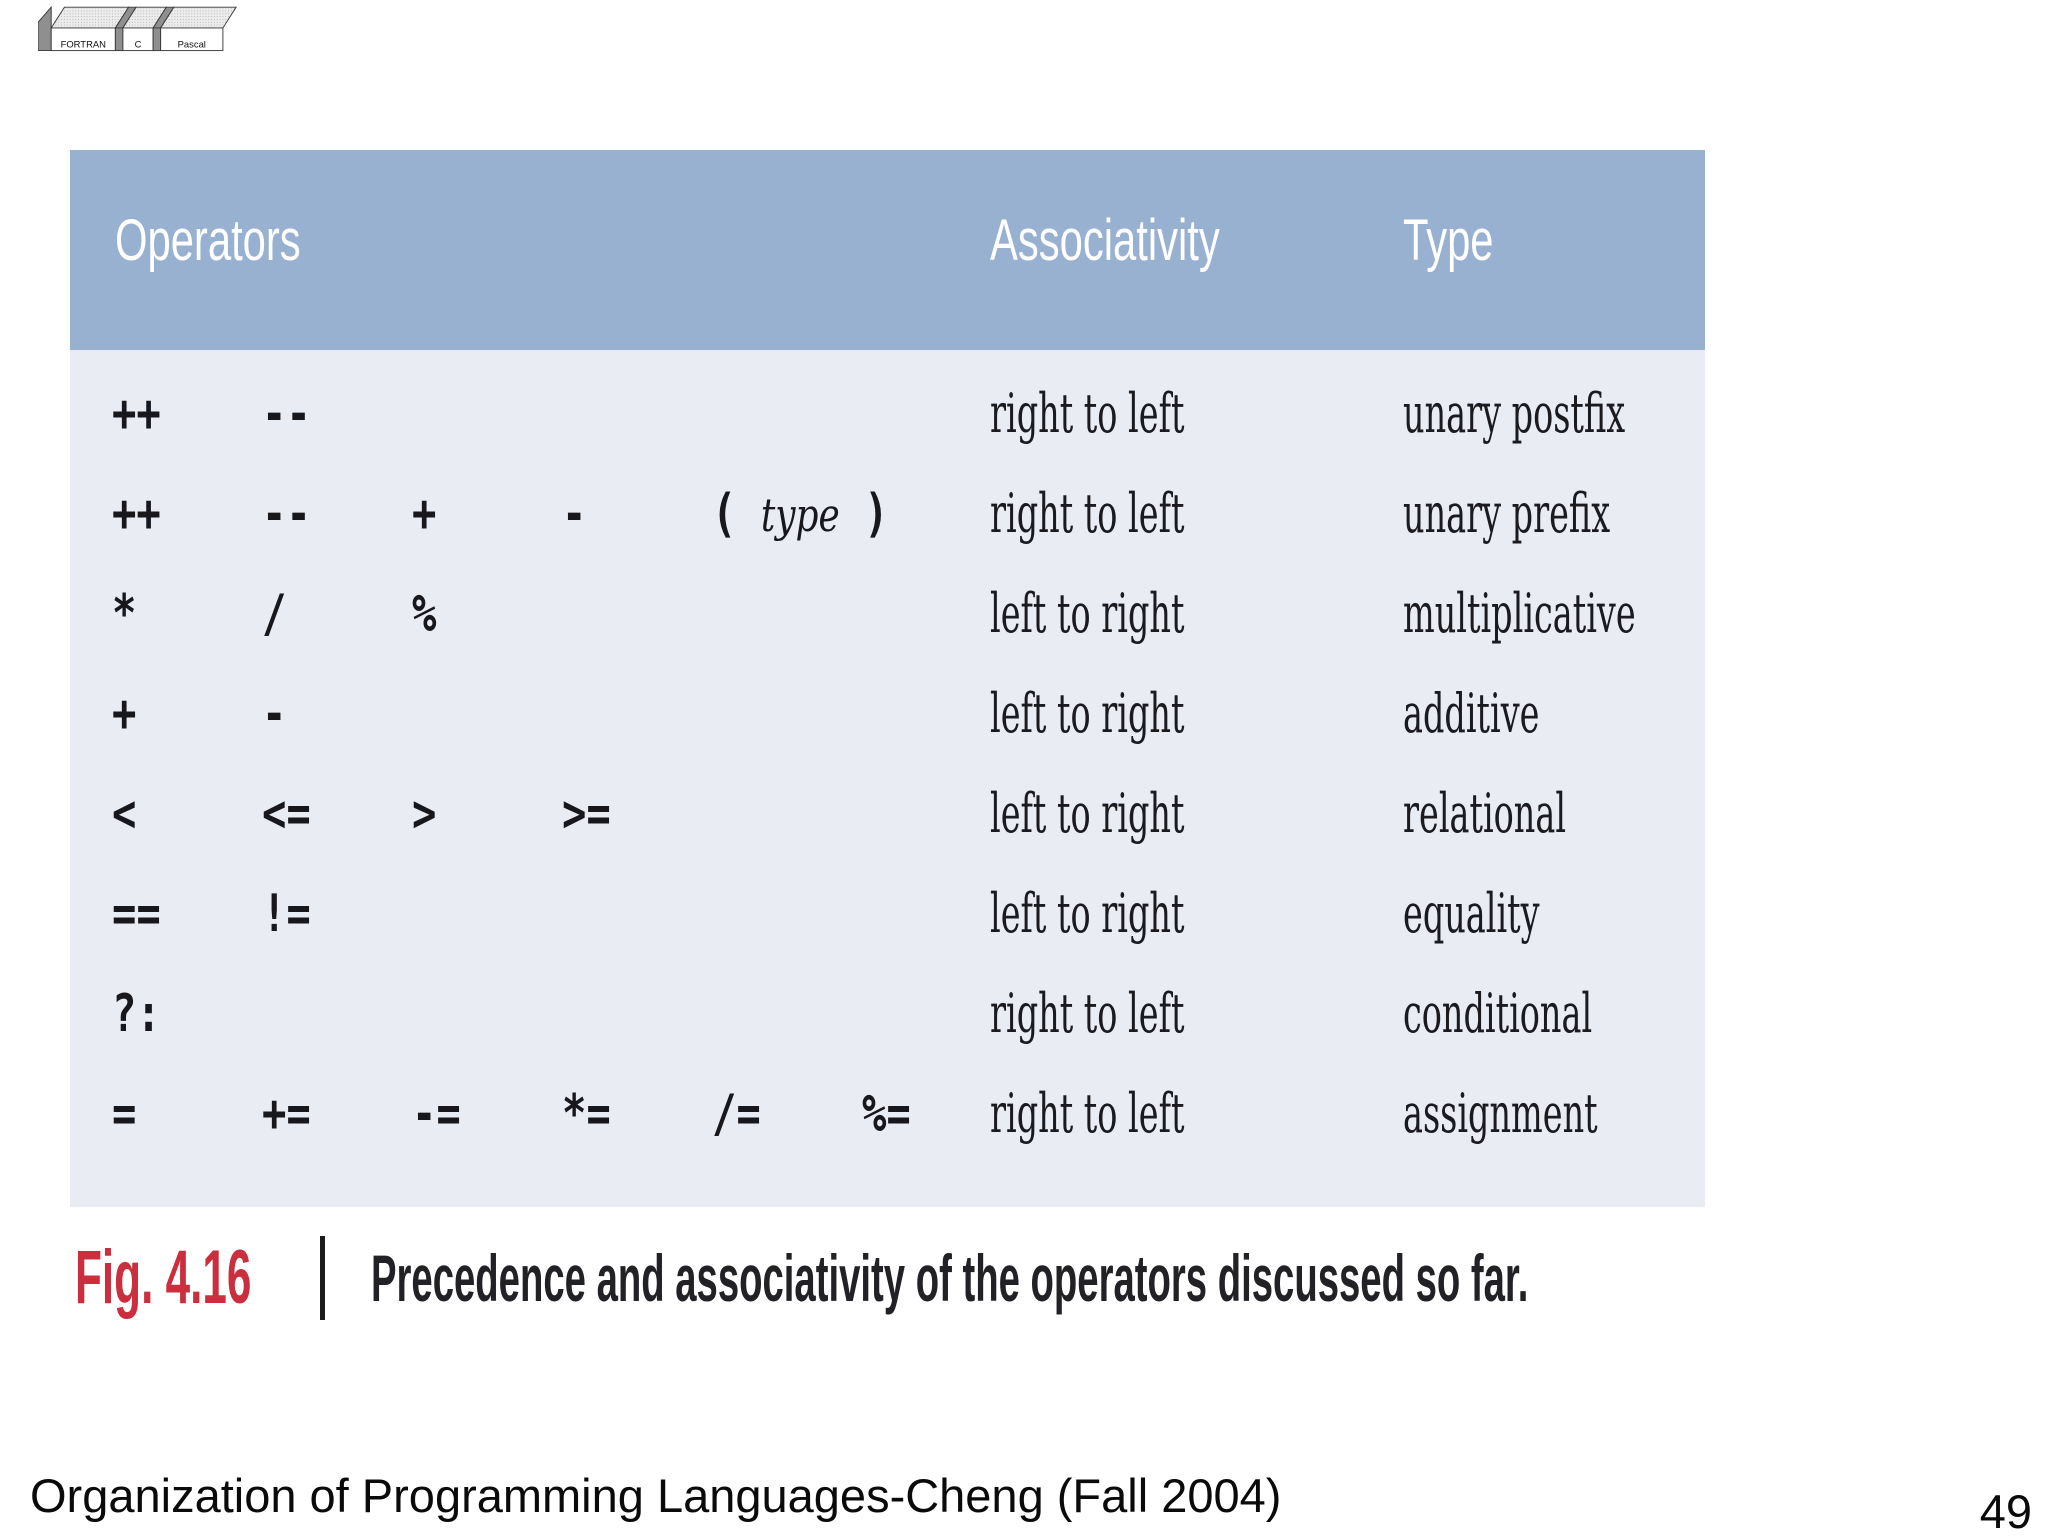  What do you see at coordinates (208, 240) in the screenshot?
I see `column-header-operators: Operators` at bounding box center [208, 240].